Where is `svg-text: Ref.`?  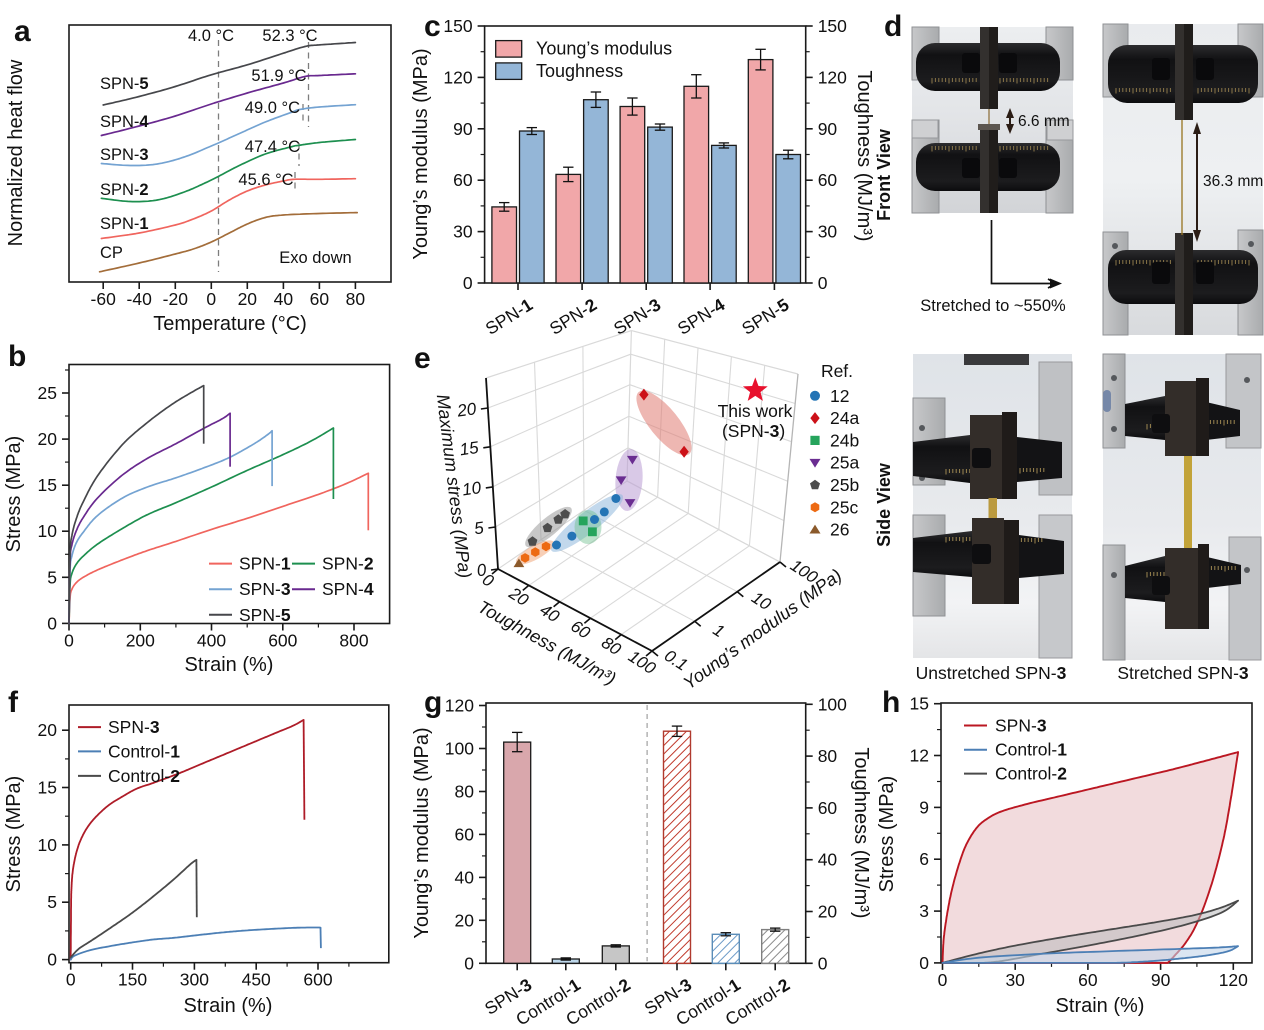 svg-text: Ref. is located at coordinates (837, 371).